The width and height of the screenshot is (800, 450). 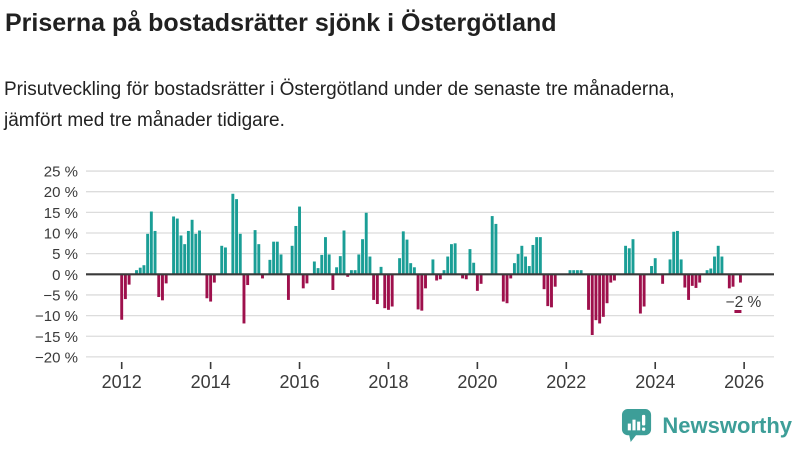 I want to click on newsworthy-logo-text: Newsworthy, so click(x=727, y=425).